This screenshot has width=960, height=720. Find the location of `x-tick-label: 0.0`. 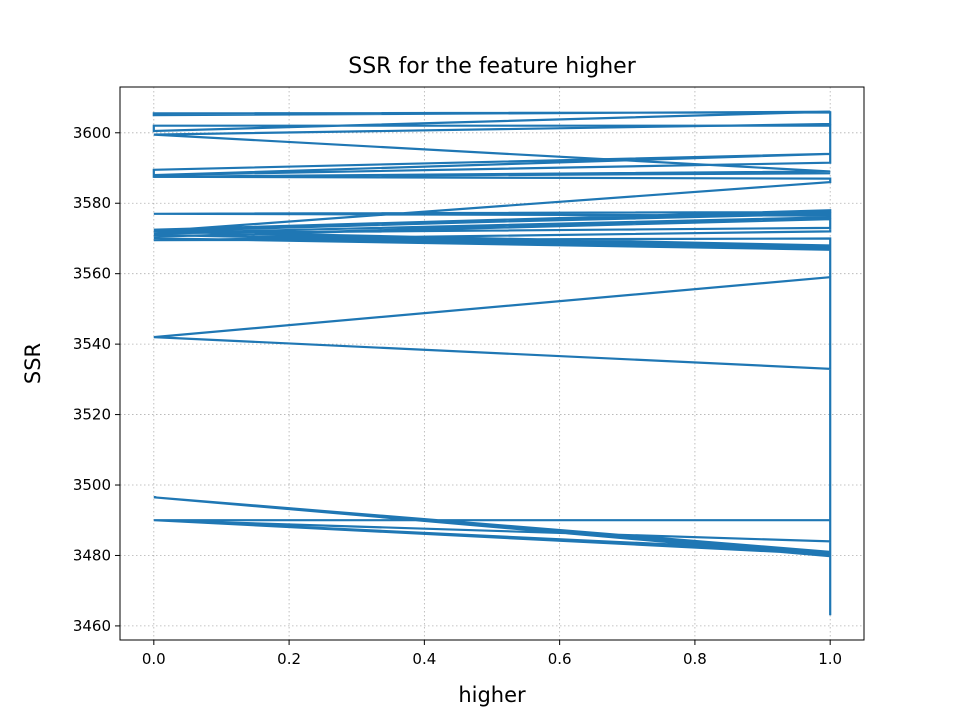

x-tick-label: 0.0 is located at coordinates (154, 659).